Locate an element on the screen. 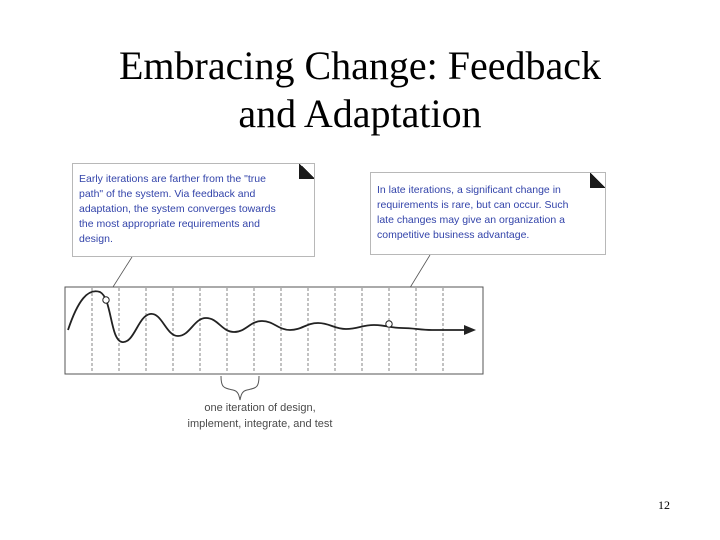 The image size is (720, 540). iteration-brace is located at coordinates (240, 388).